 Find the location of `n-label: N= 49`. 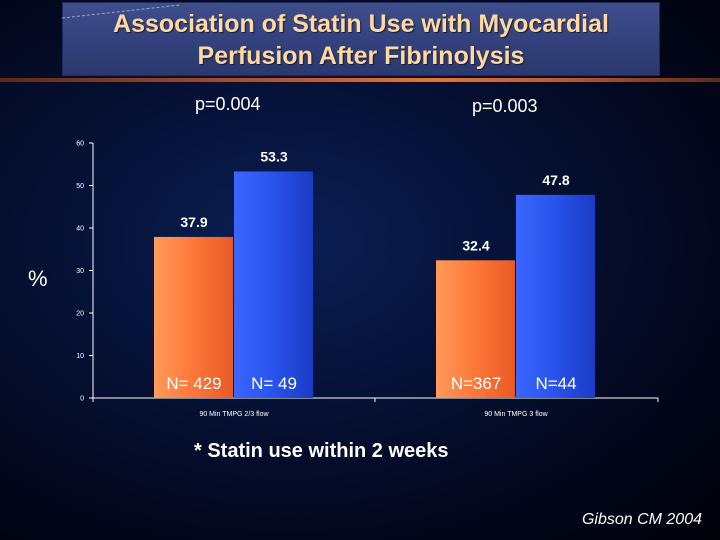

n-label: N= 49 is located at coordinates (274, 383).